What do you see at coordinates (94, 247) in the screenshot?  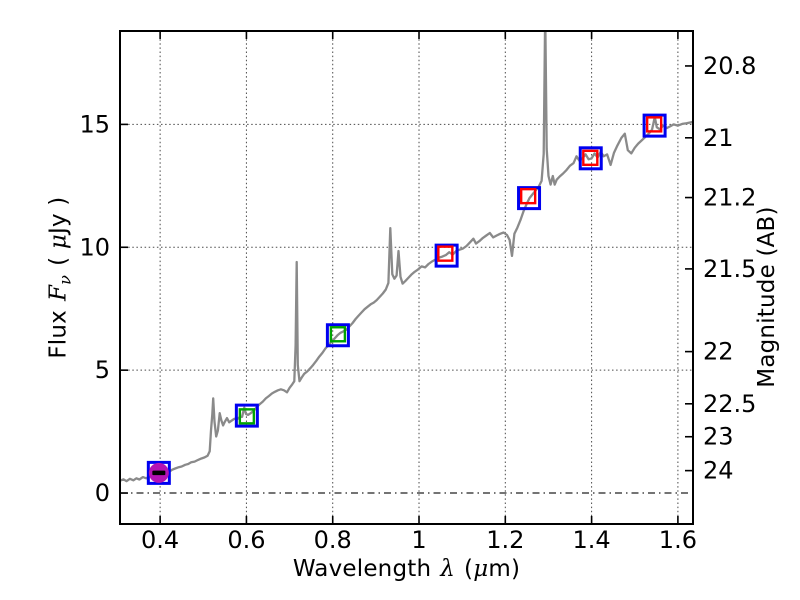 I see `y-tick-label: 10` at bounding box center [94, 247].